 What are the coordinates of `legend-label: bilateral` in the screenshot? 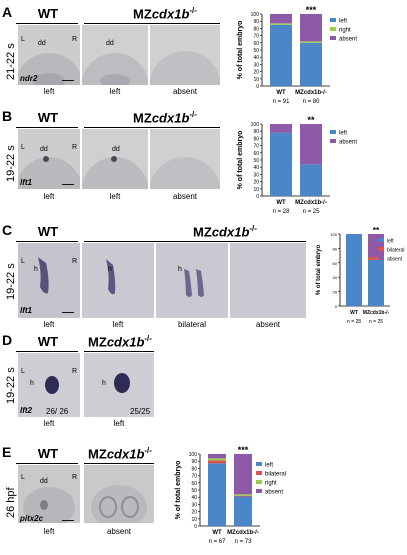 It's located at (396, 251).